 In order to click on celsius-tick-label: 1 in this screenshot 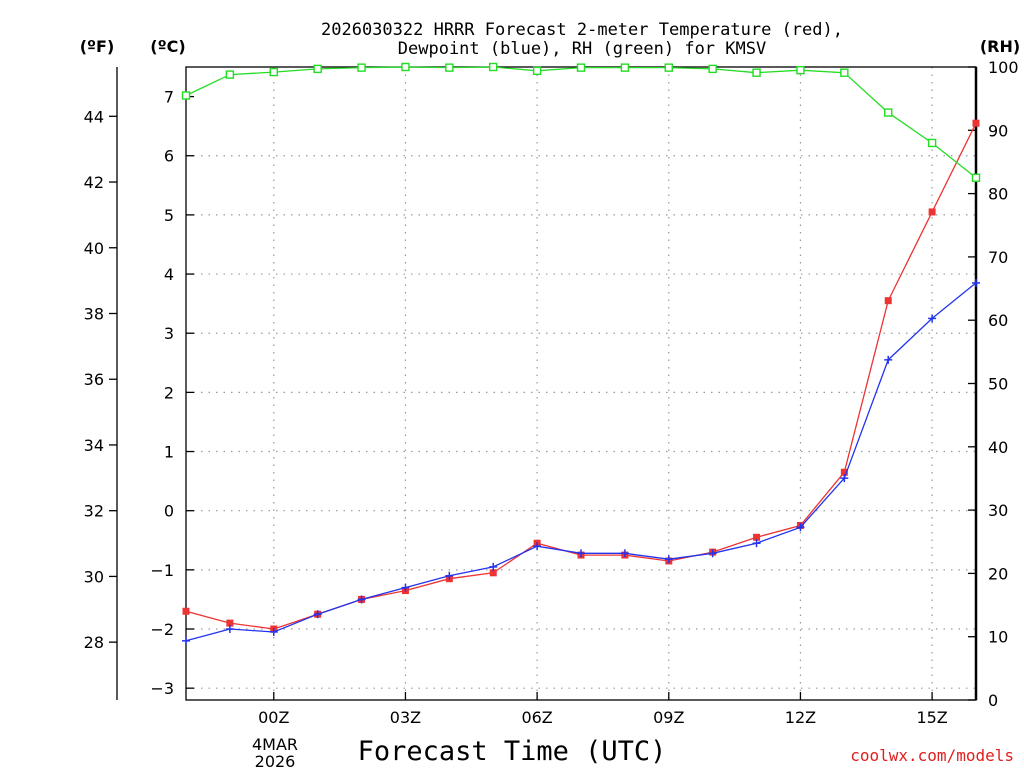, I will do `click(169, 452)`.